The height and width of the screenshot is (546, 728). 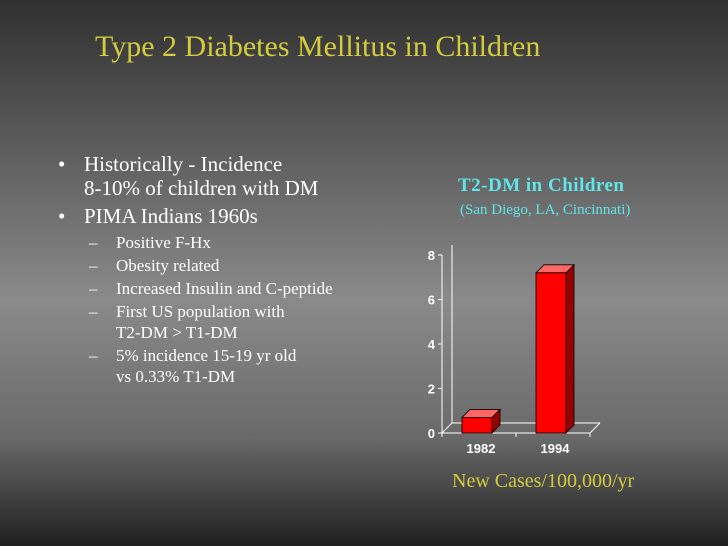 What do you see at coordinates (318, 46) in the screenshot?
I see `slide-title: Type 2 Diabetes Mellitus in Children` at bounding box center [318, 46].